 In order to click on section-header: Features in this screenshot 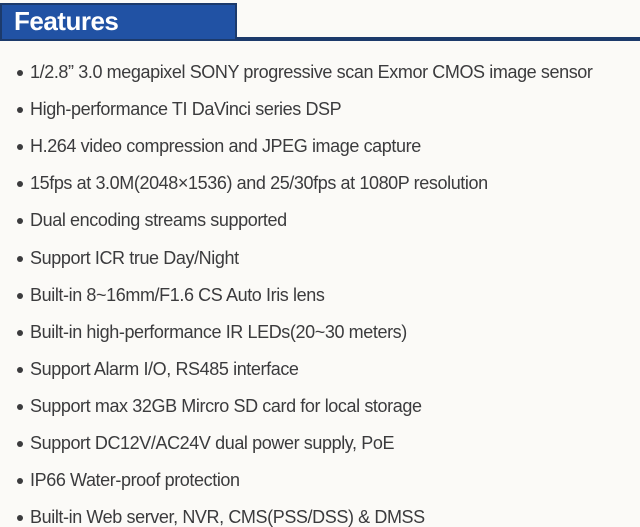, I will do `click(118, 22)`.